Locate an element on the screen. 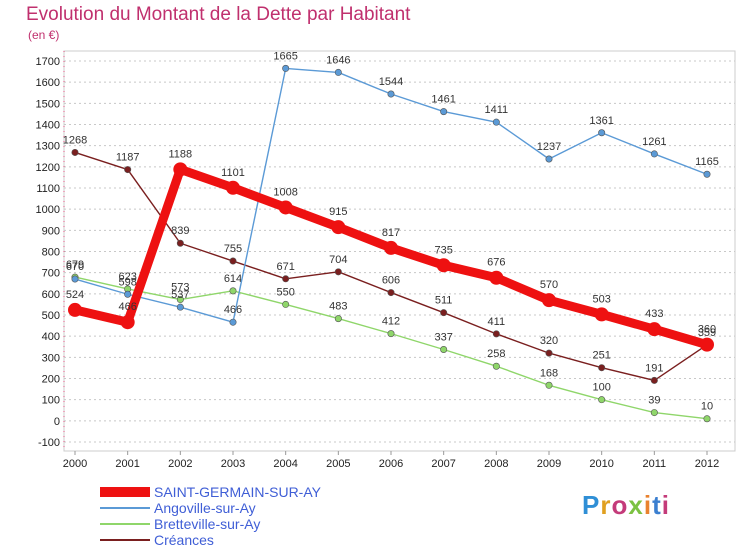 The image size is (750, 550). data-label: 411 is located at coordinates (497, 322).